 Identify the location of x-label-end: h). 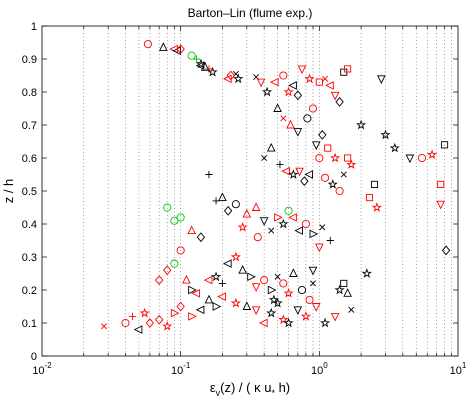
(282, 387).